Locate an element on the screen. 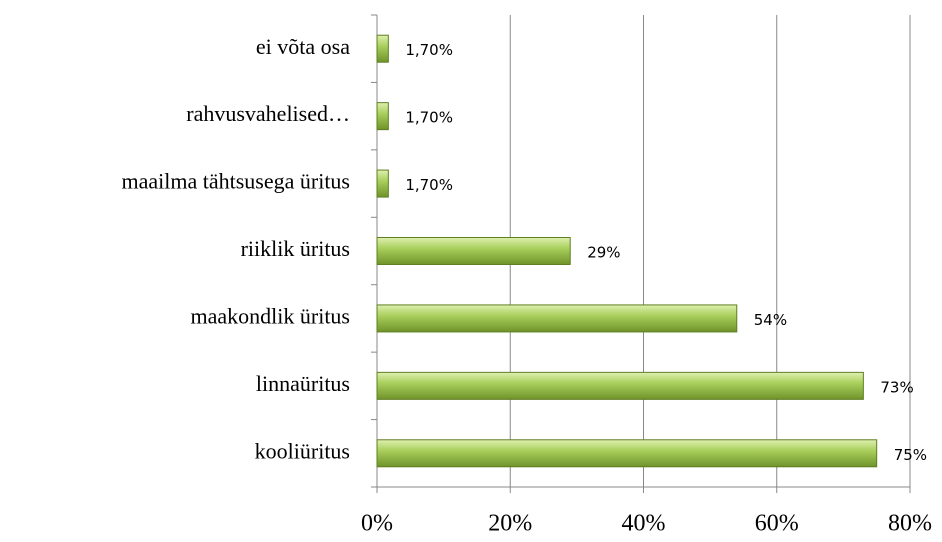 The image size is (942, 542). x-tick-label: 80% is located at coordinates (910, 524).